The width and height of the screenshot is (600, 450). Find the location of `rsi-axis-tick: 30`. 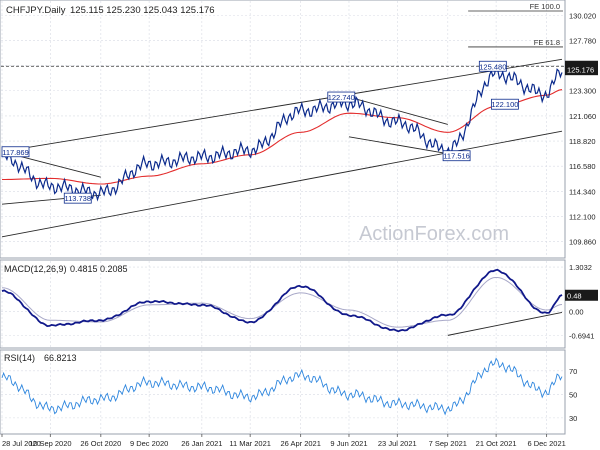

rsi-axis-tick: 30 is located at coordinates (573, 418).